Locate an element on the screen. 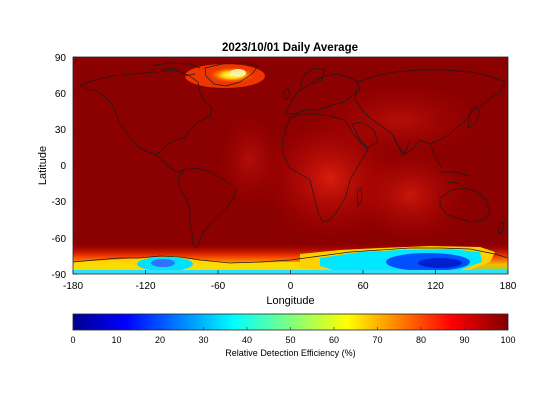 Image resolution: width=560 pixels, height=420 pixels. field-region-atlantic is located at coordinates (250, 160).